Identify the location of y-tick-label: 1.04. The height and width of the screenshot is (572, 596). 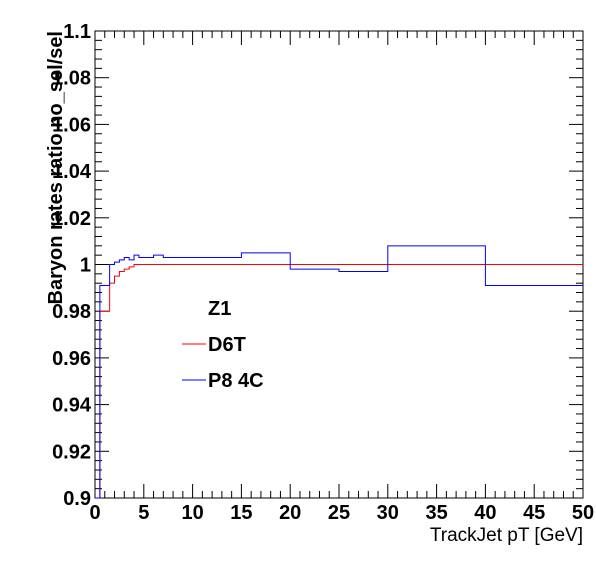
(72, 172).